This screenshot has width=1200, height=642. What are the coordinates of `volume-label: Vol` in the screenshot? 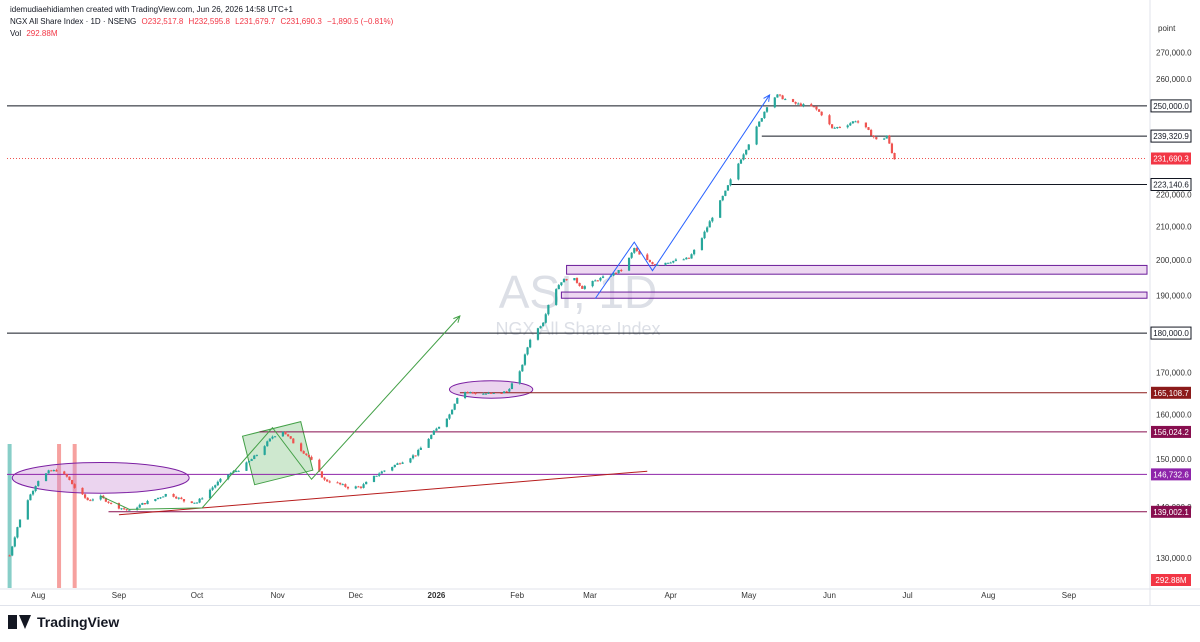 It's located at (16, 33).